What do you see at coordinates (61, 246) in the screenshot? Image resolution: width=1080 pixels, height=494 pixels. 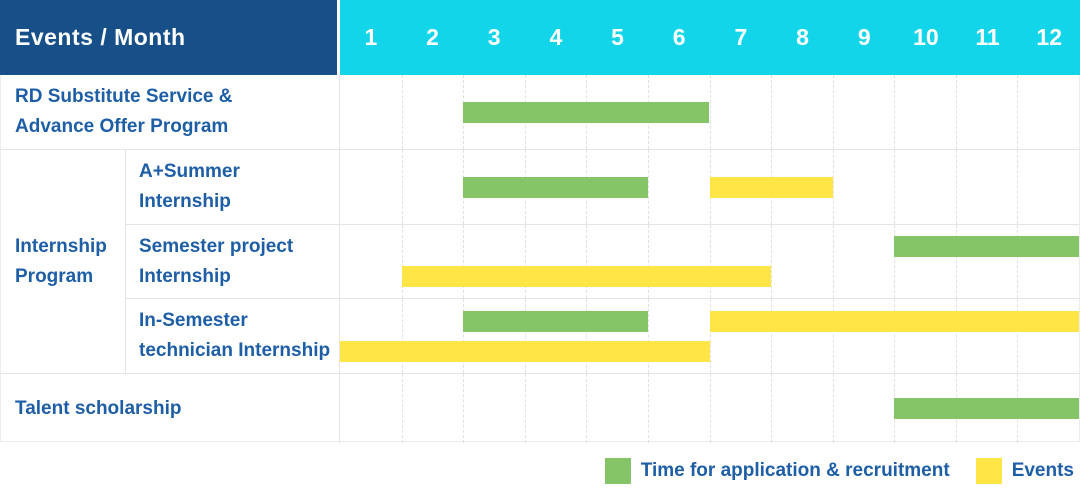 I see `group-label-line: Internship` at bounding box center [61, 246].